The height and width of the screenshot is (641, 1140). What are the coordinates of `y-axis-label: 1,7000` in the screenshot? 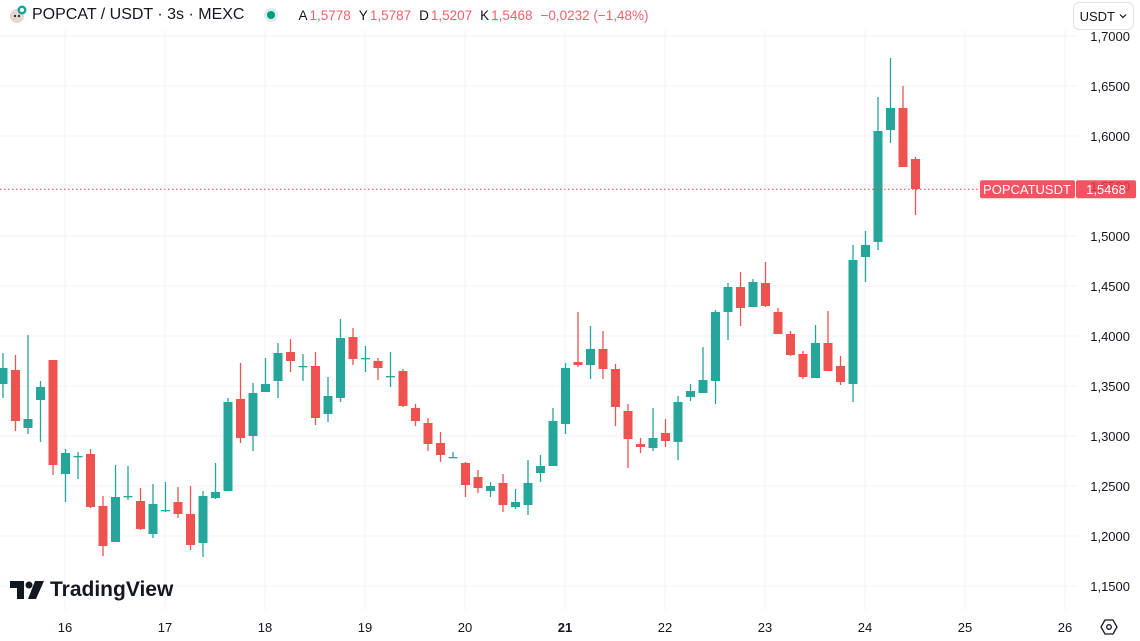 It's located at (1110, 36).